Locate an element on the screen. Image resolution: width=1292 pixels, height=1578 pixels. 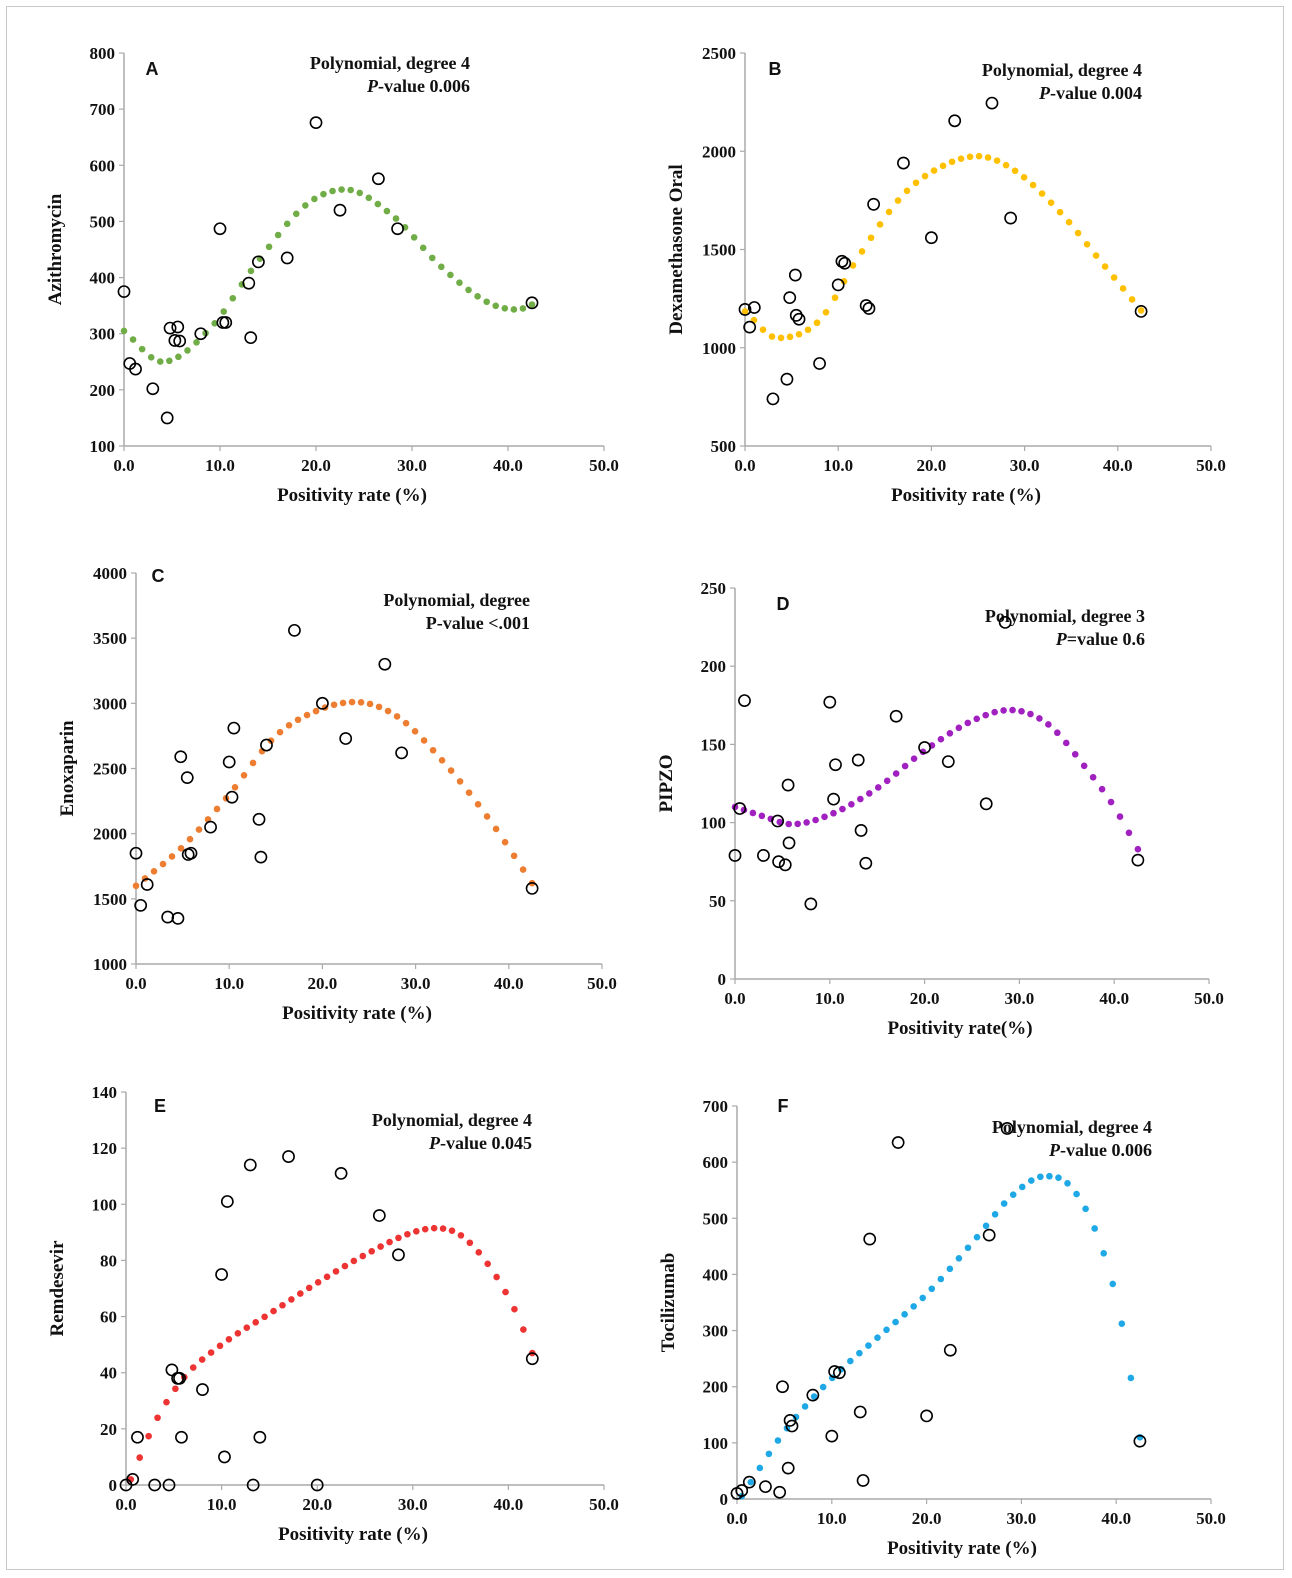
panel-b-x-tick-label: 40.0 is located at coordinates (1118, 465).